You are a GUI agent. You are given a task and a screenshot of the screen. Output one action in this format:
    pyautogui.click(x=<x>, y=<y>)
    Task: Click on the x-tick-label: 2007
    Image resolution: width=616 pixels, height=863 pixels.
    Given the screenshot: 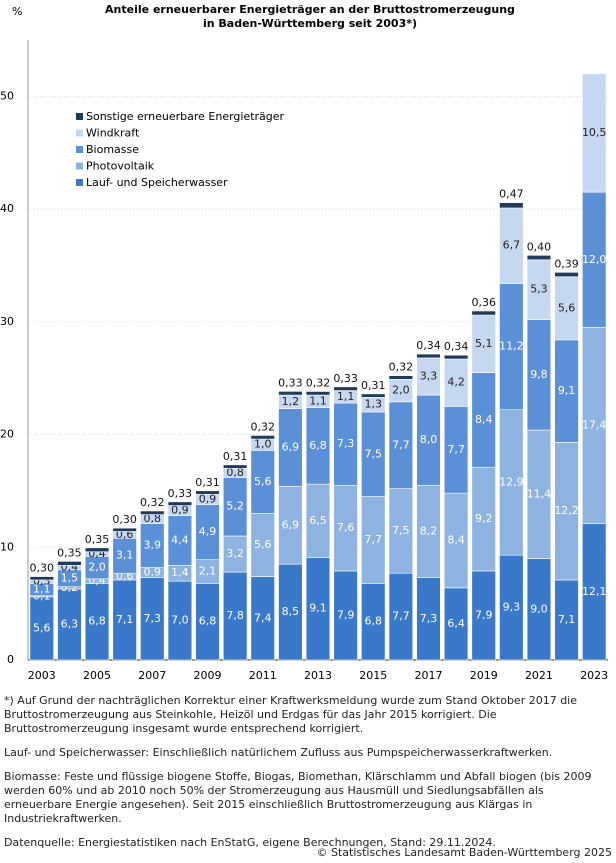 What is the action you would take?
    pyautogui.click(x=152, y=675)
    